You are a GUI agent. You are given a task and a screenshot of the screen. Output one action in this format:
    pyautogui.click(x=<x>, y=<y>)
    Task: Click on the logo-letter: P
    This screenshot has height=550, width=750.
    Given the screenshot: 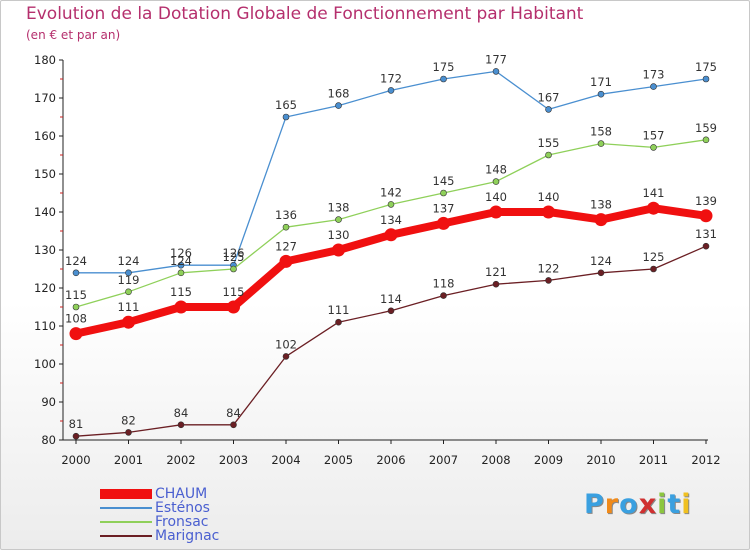 What is the action you would take?
    pyautogui.click(x=594, y=504)
    